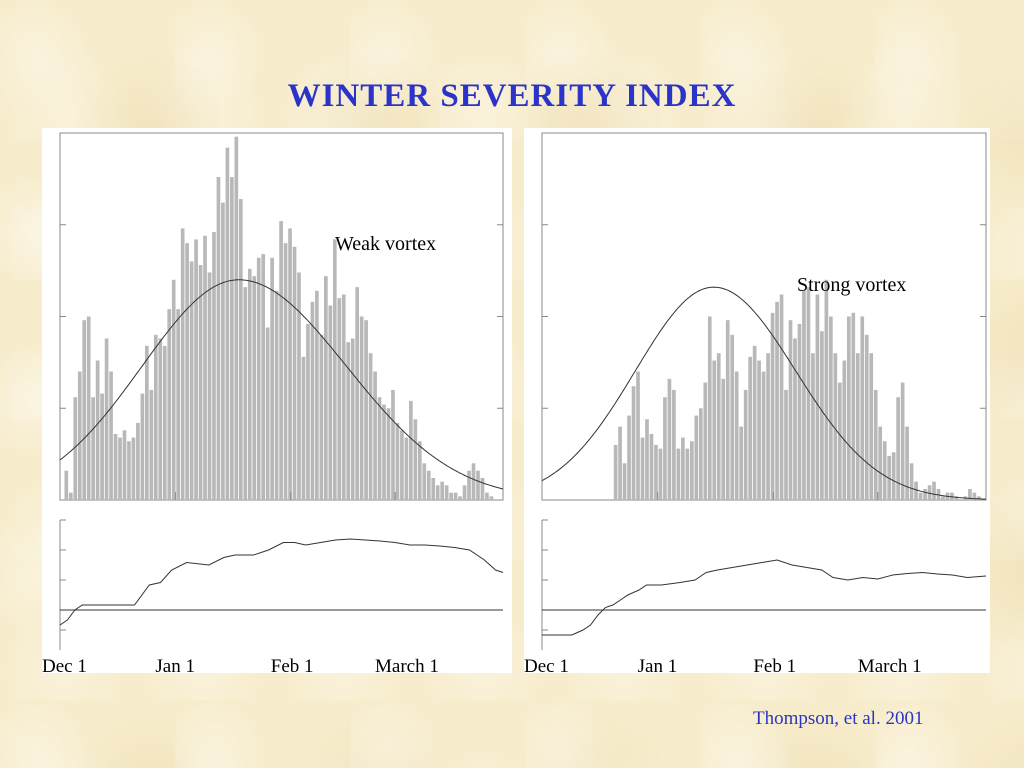  I want to click on right-xtick-label-3: March 1, so click(890, 666).